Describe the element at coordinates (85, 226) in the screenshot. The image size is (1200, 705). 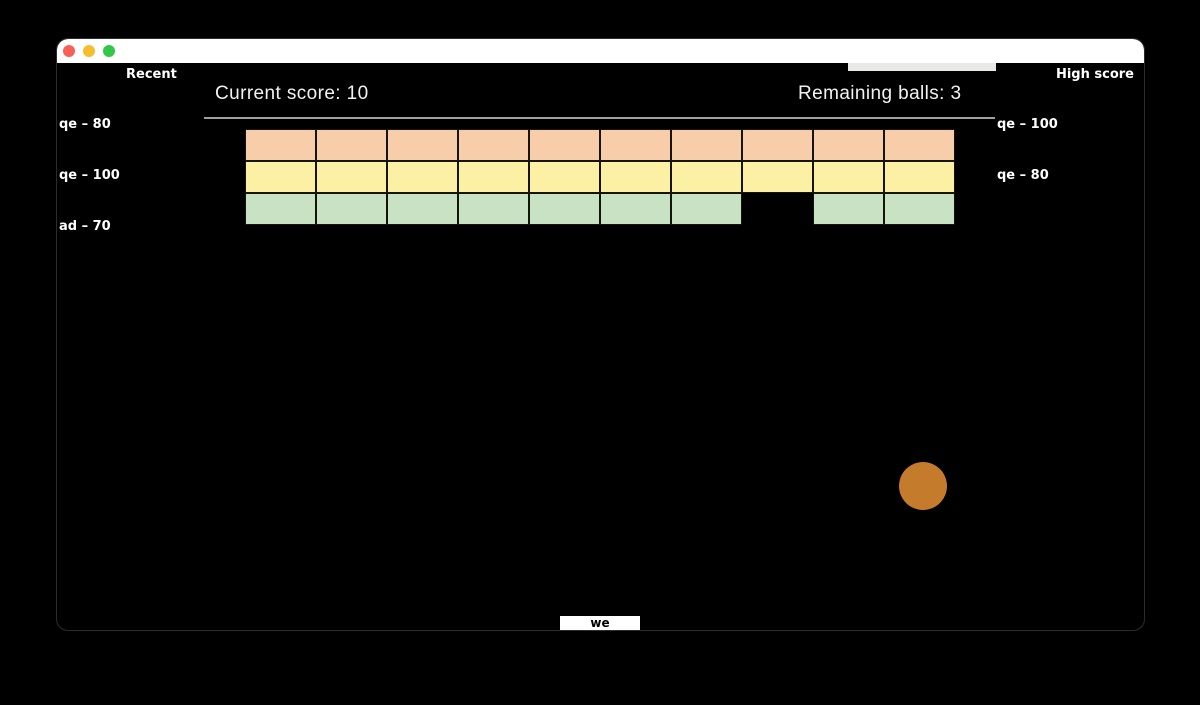
I see `recent-score-item: ad – 70` at that location.